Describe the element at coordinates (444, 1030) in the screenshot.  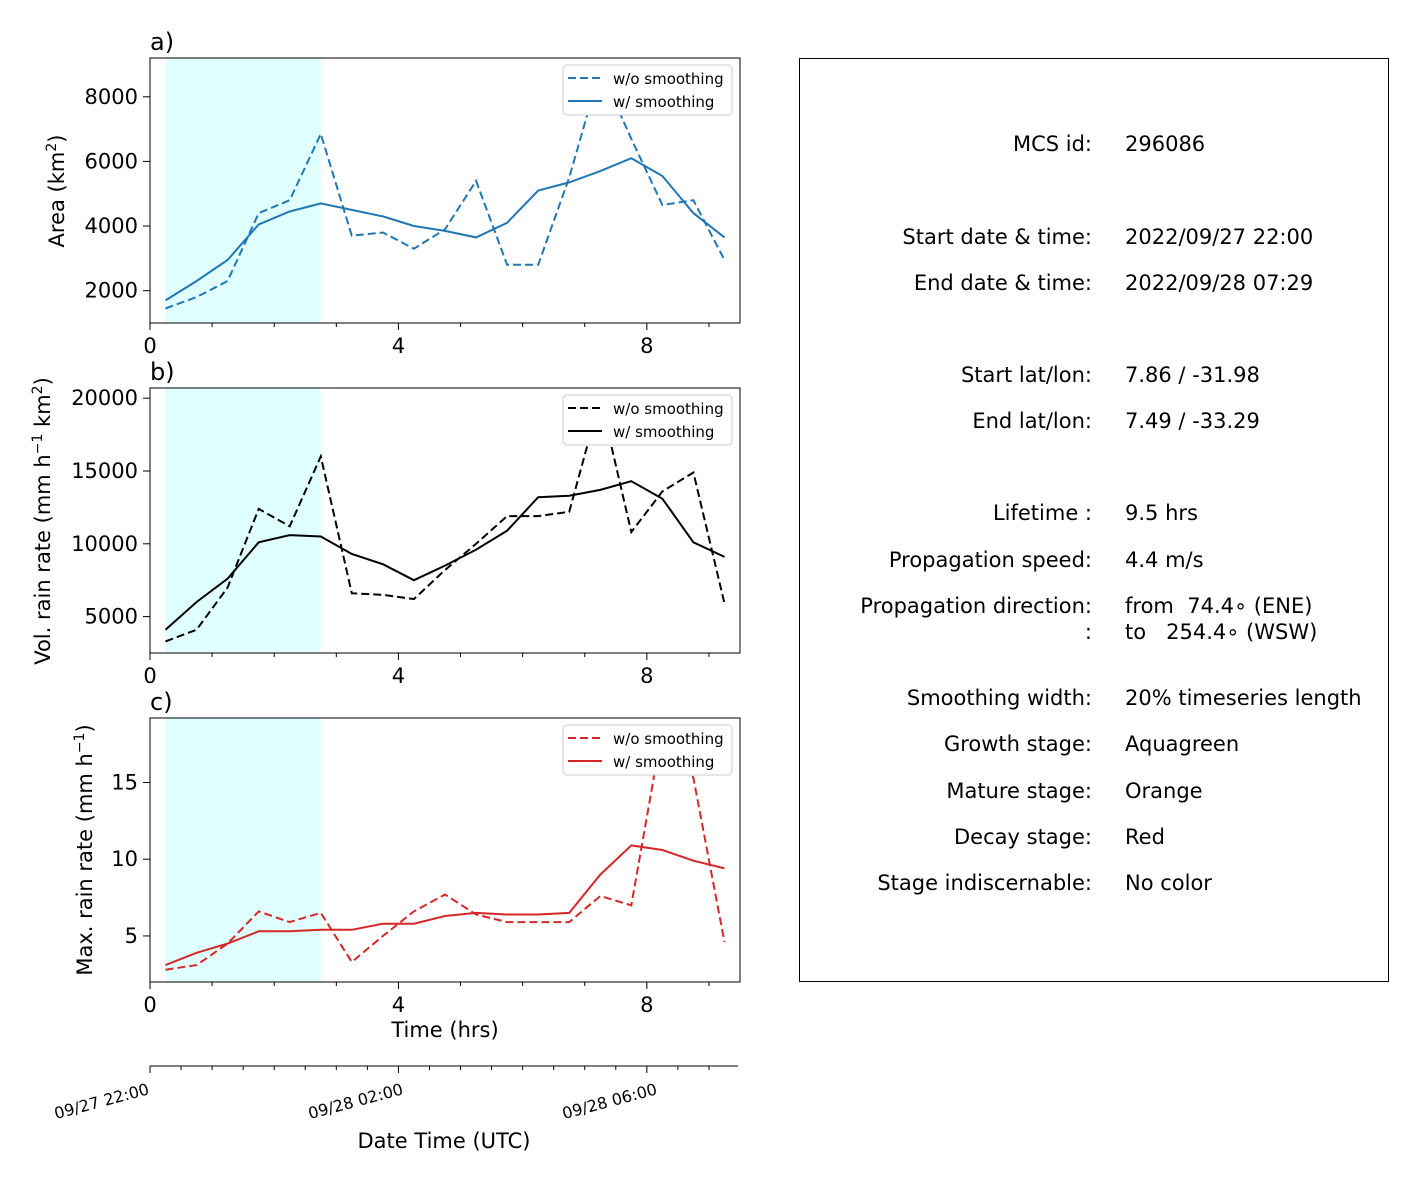
I see `x-axis-label: Time (hrs)` at that location.